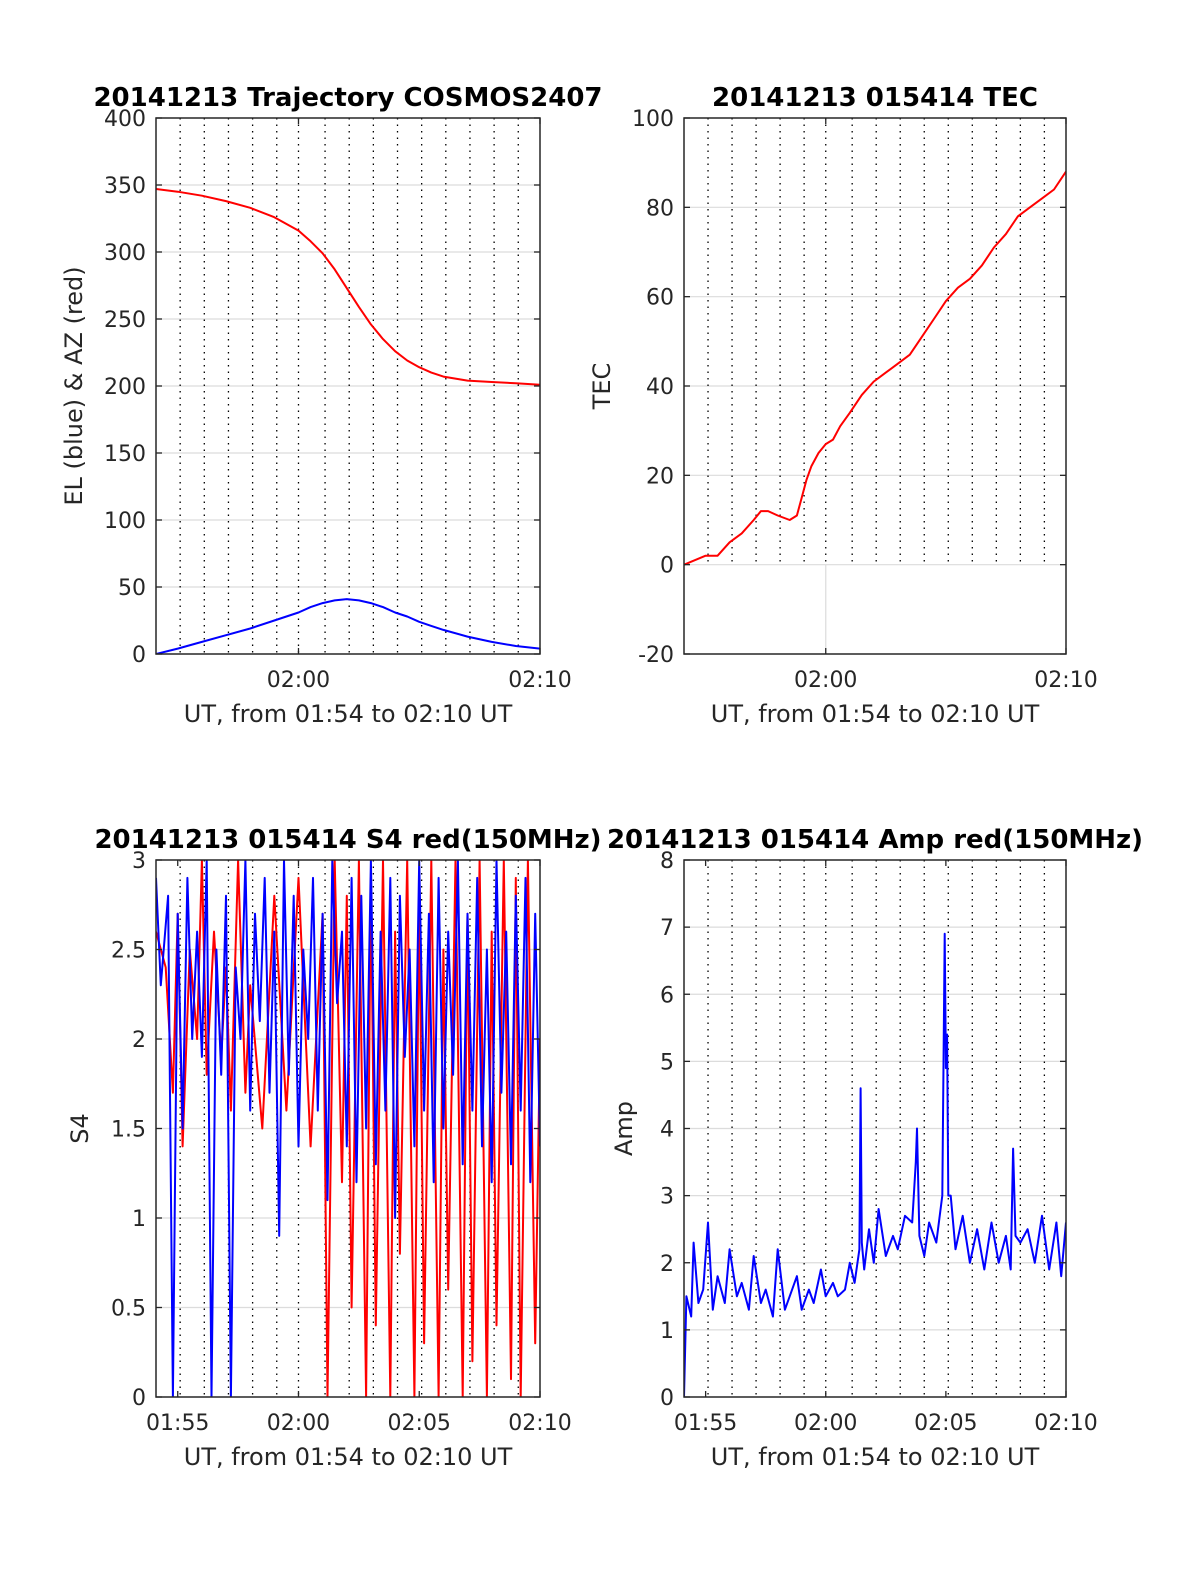  What do you see at coordinates (660, 476) in the screenshot?
I see `y-tick-label: 20` at bounding box center [660, 476].